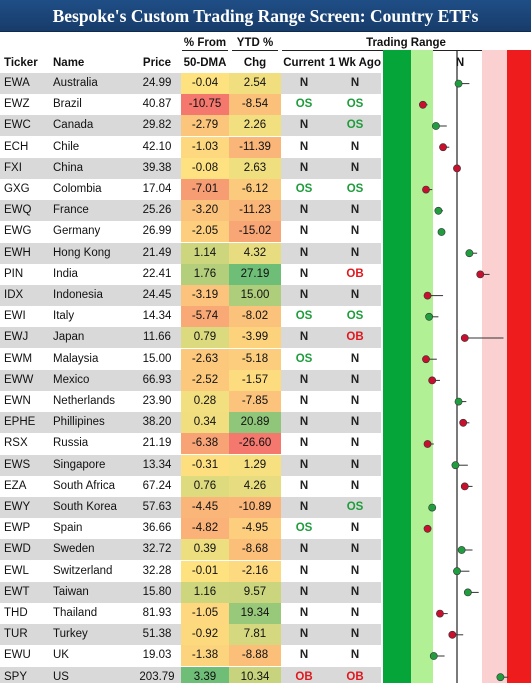 The image size is (531, 683). What do you see at coordinates (265, 380) in the screenshot?
I see `table-row: EWW Mexico 66.93 -2.52 -1.57 N N` at bounding box center [265, 380].